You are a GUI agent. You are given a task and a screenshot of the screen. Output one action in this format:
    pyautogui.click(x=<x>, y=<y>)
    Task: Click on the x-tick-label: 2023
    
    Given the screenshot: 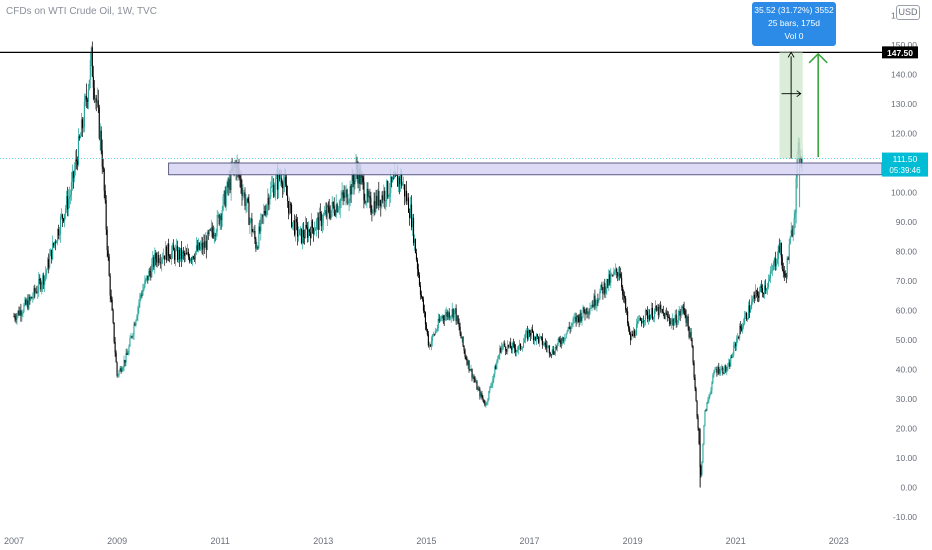 What is the action you would take?
    pyautogui.click(x=839, y=541)
    